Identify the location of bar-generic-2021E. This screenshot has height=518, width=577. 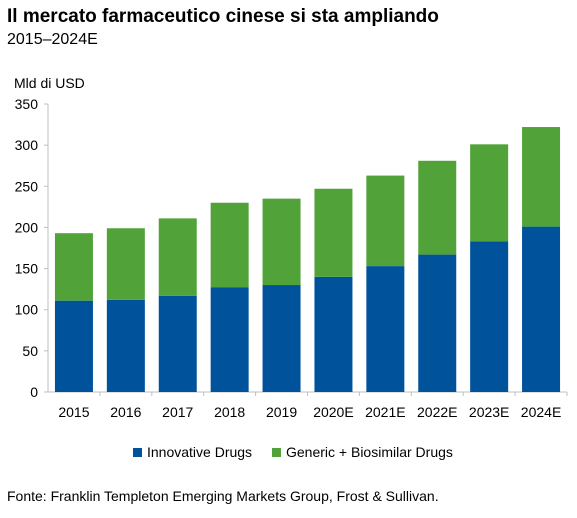
(385, 221).